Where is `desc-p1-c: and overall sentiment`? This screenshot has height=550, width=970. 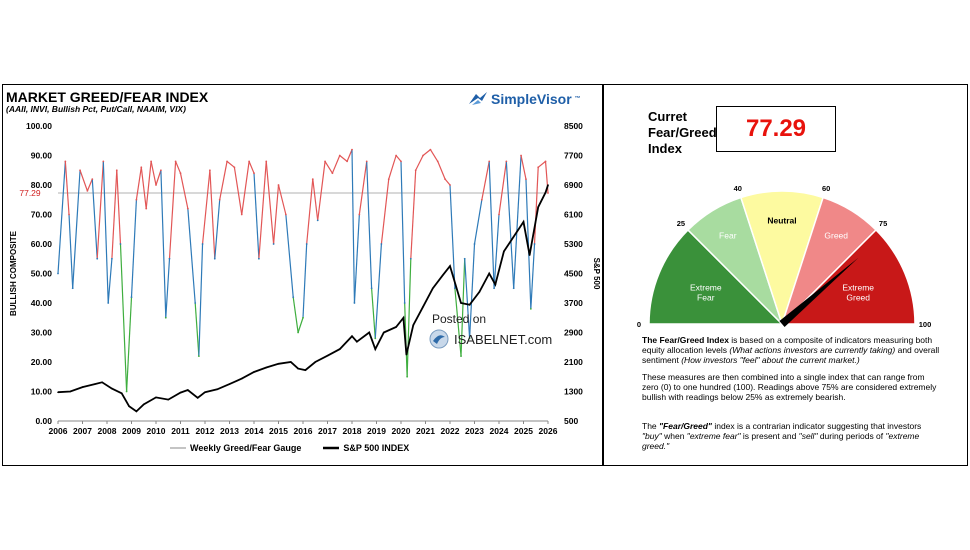 desc-p1-c: and overall sentiment is located at coordinates (791, 355).